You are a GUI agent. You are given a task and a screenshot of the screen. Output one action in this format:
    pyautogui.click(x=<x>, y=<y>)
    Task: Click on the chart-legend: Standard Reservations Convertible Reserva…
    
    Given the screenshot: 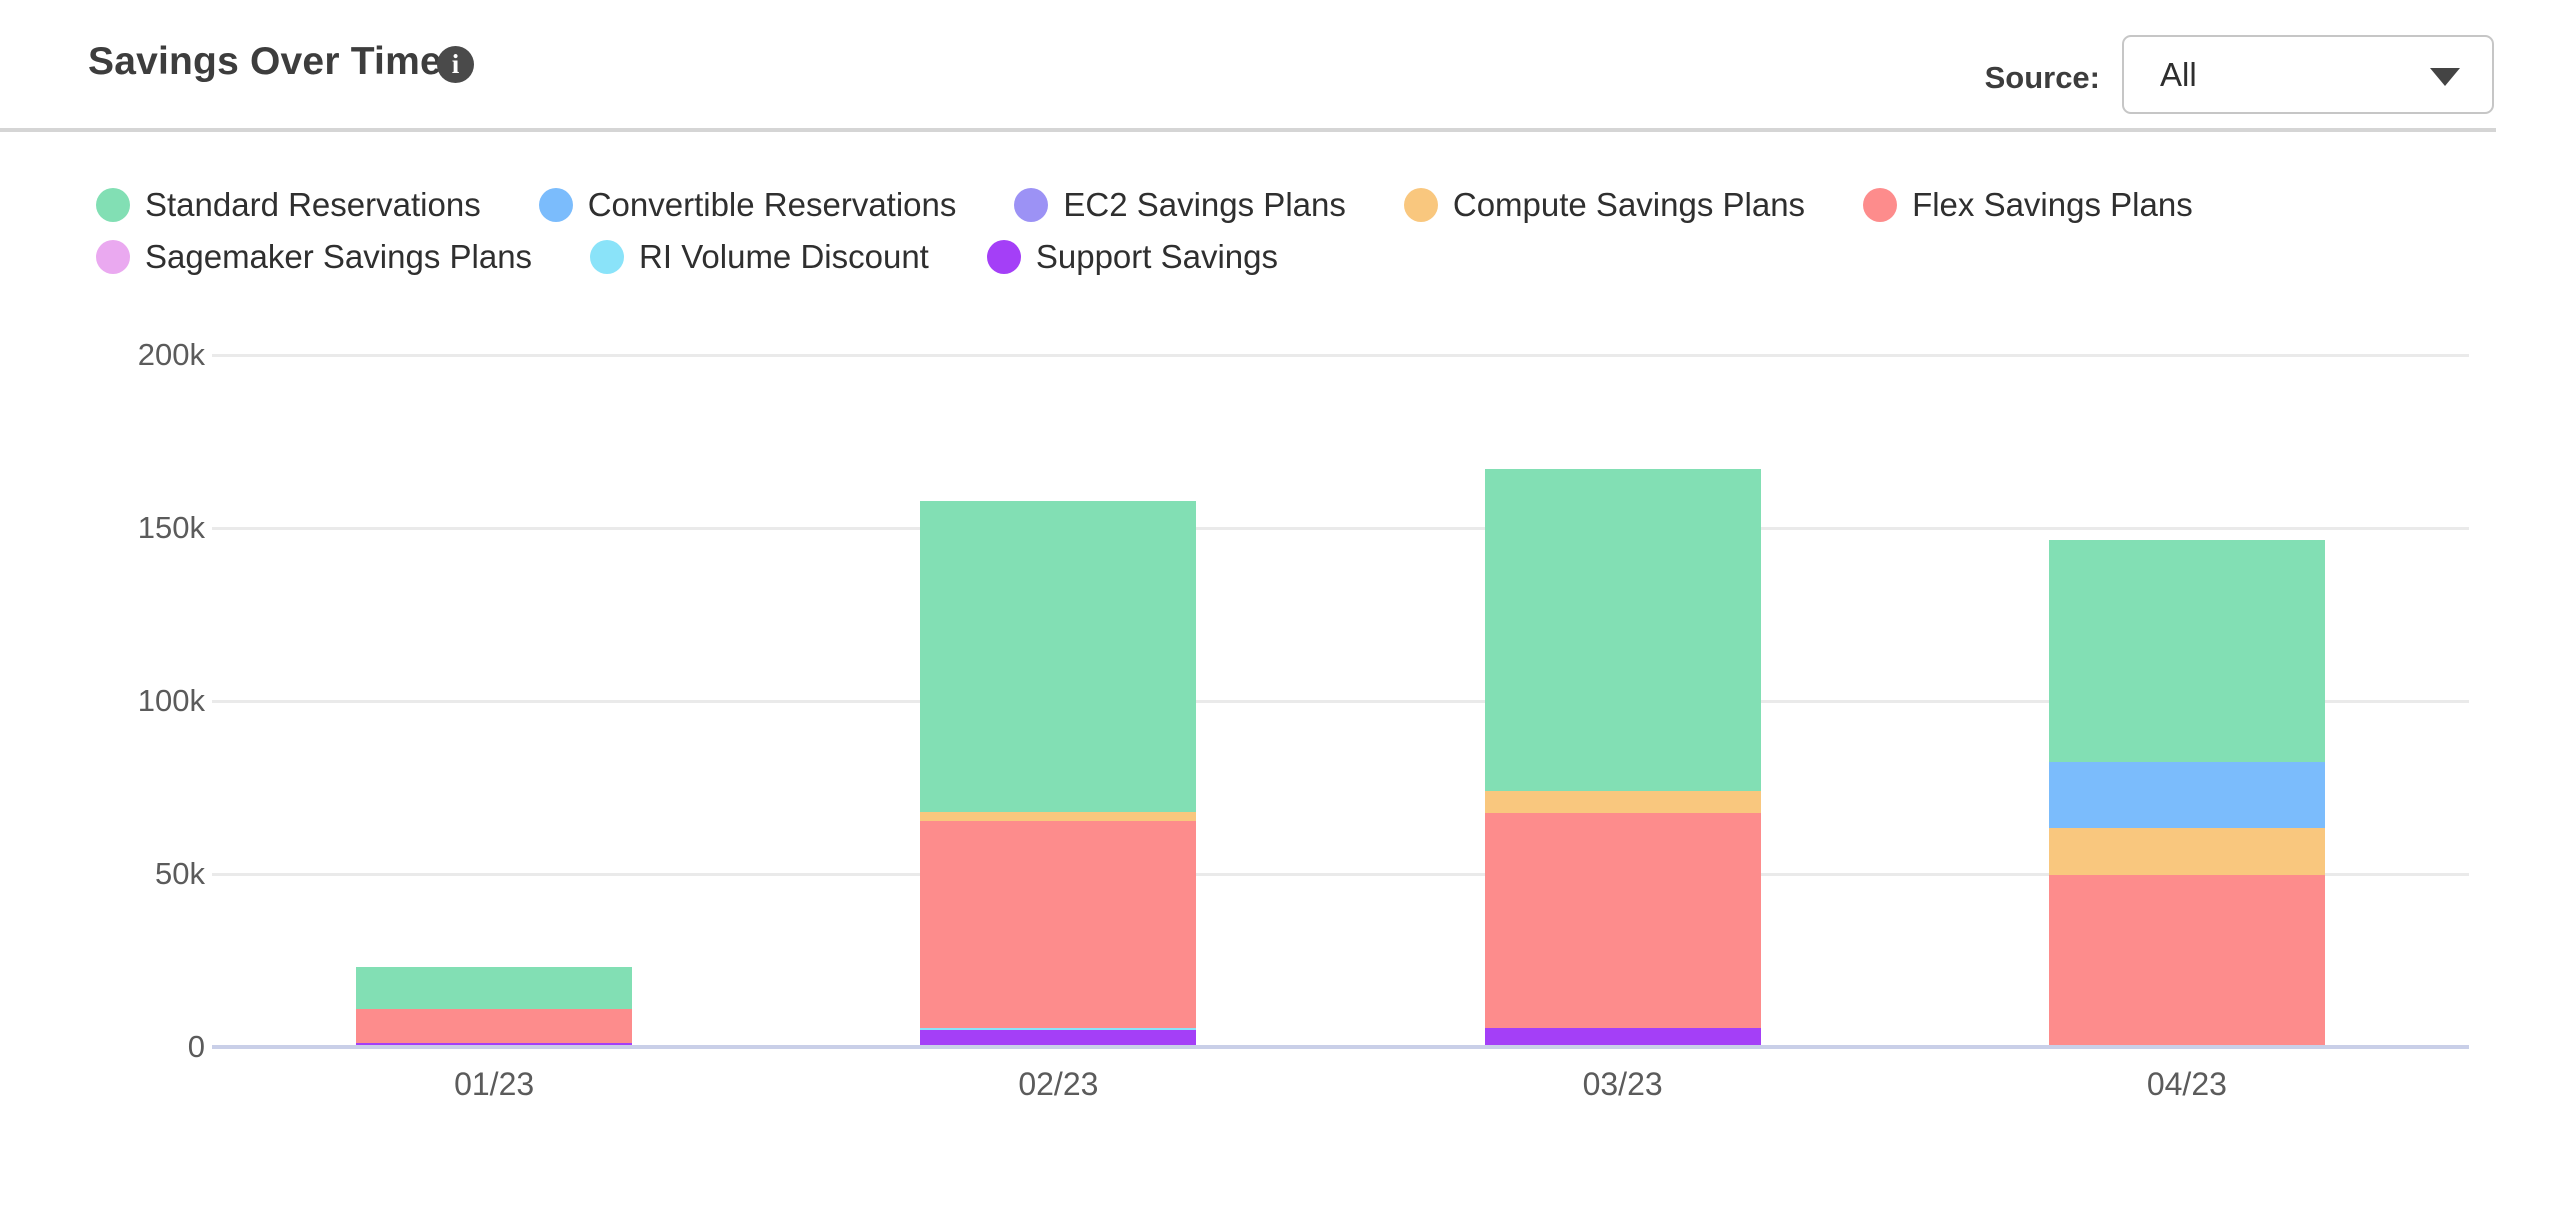 What is the action you would take?
    pyautogui.click(x=1161, y=231)
    